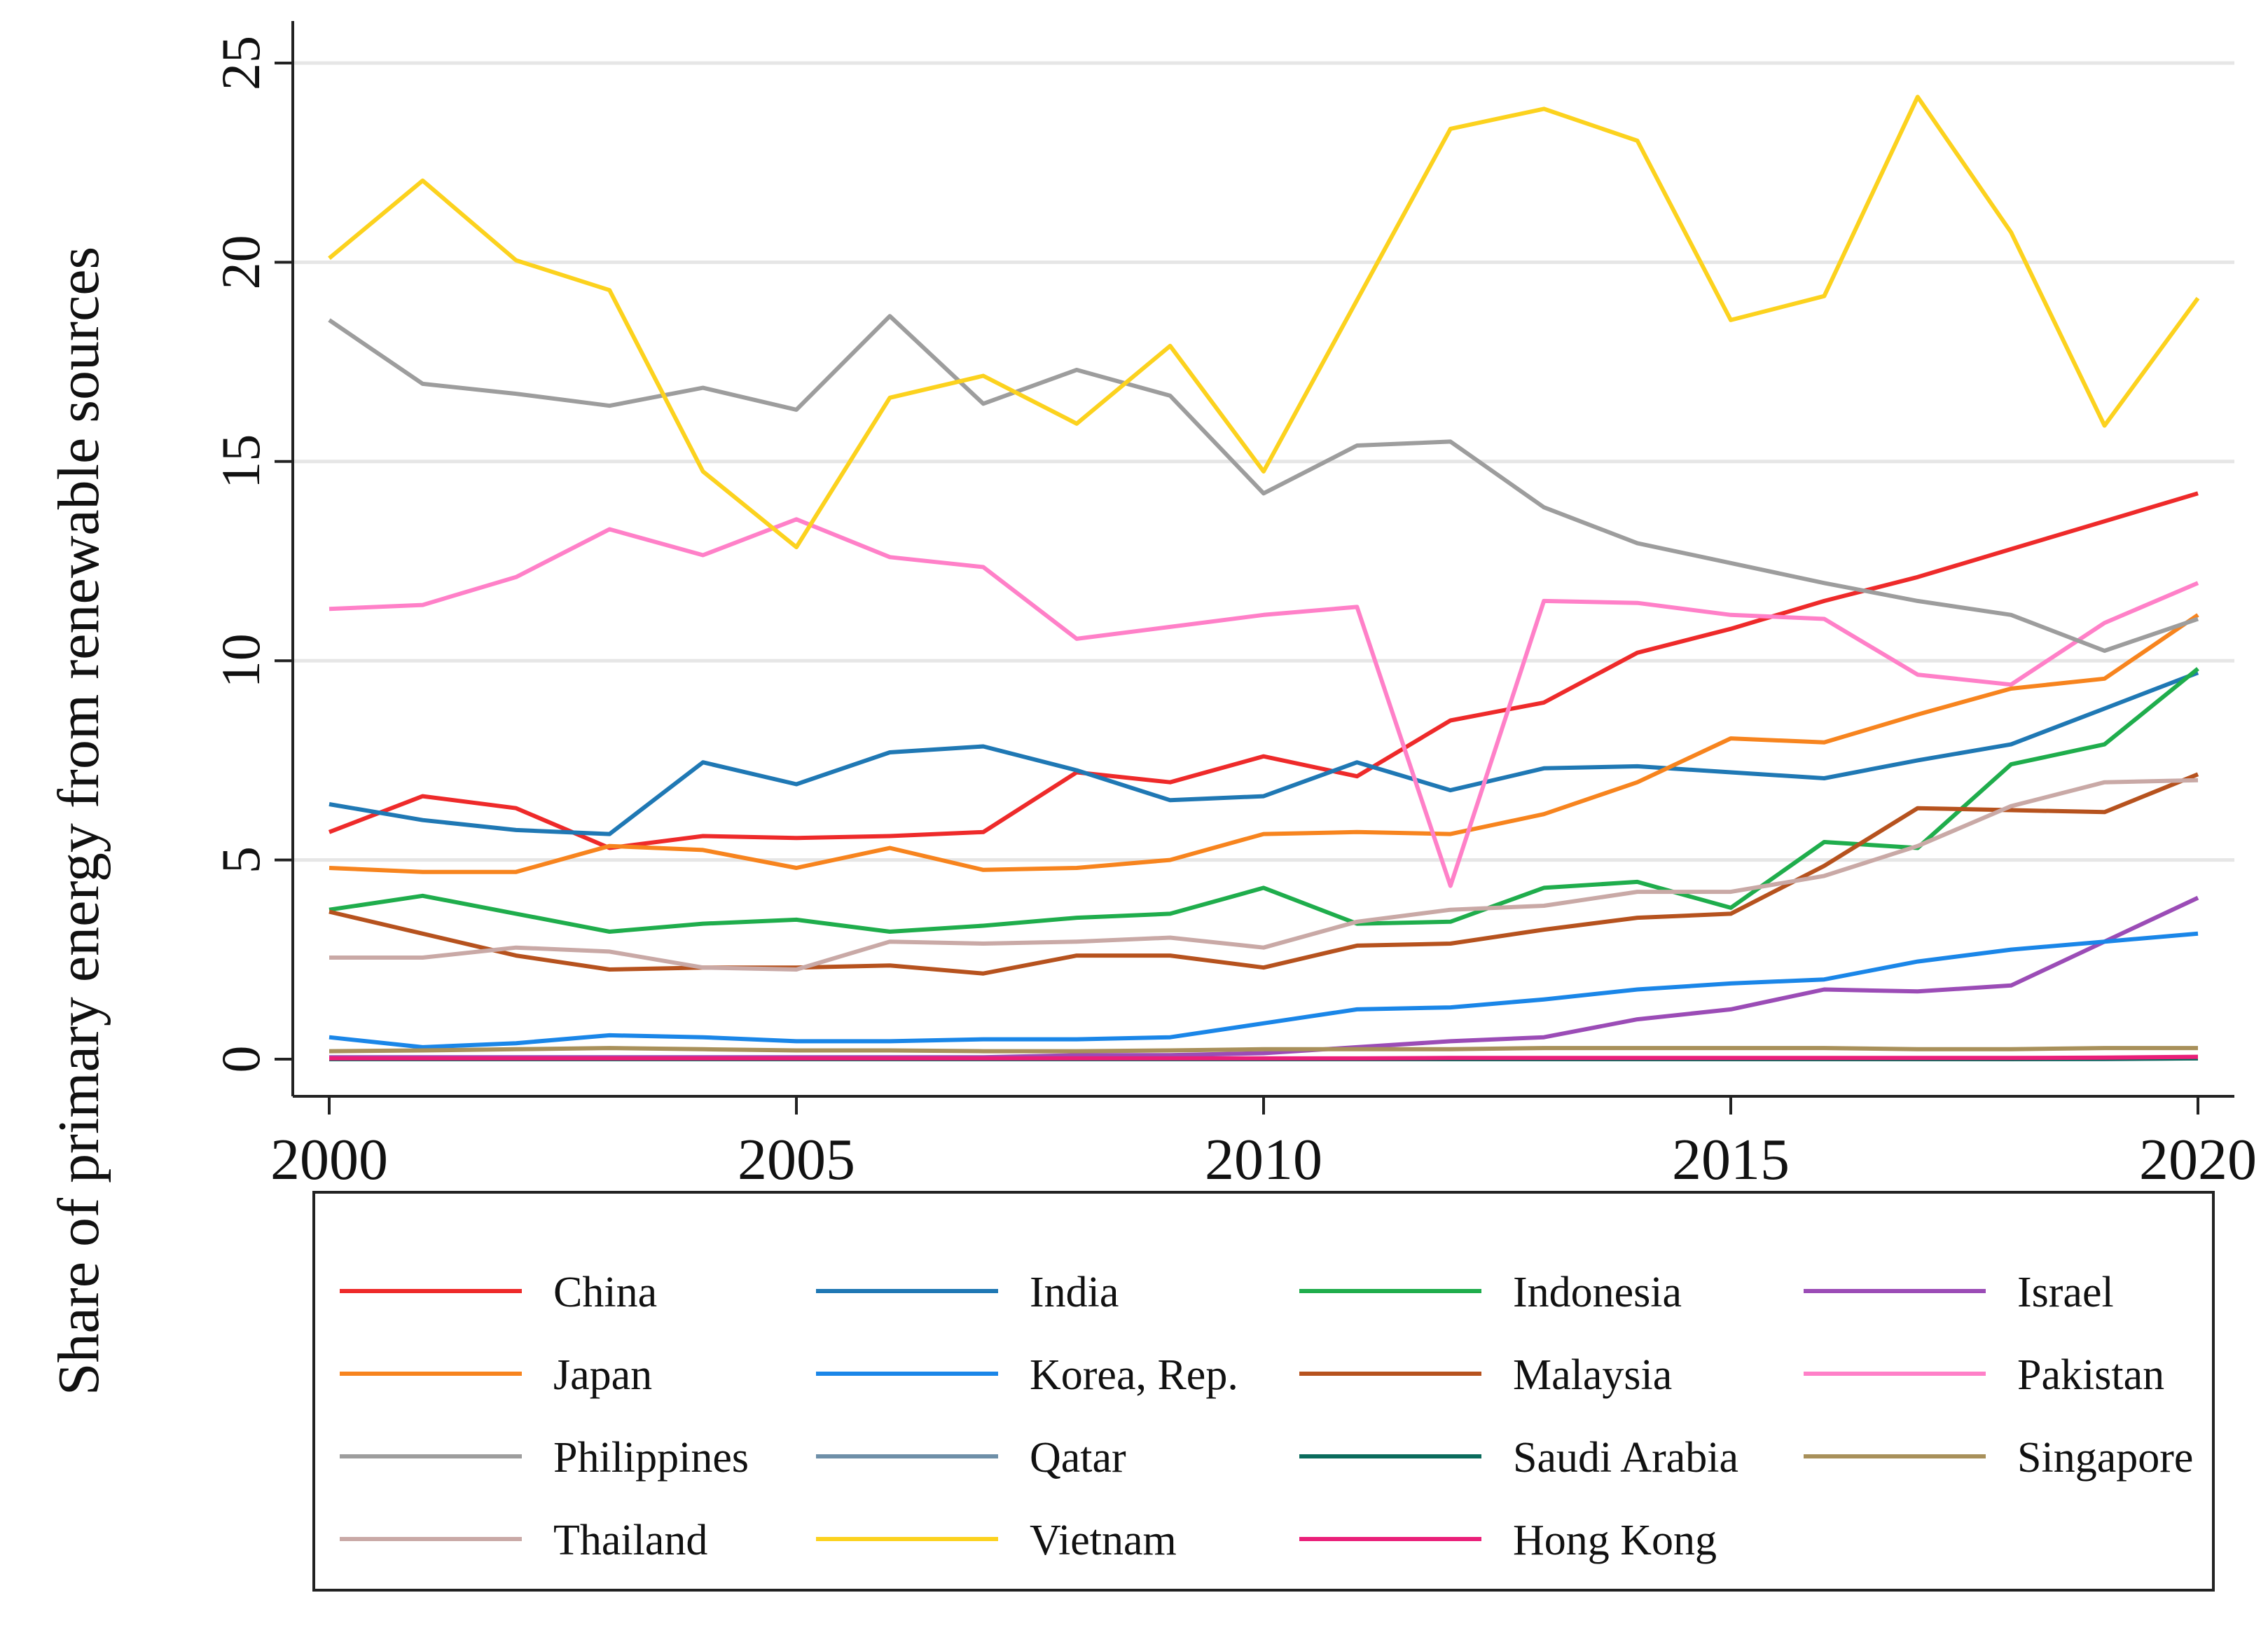  Describe the element at coordinates (1074, 1292) in the screenshot. I see `legend-label-india: India` at that location.